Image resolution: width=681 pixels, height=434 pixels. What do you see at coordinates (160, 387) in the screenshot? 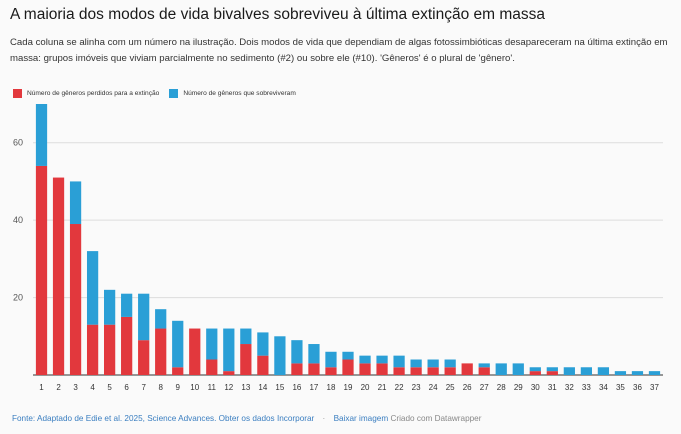
I see `x-tick-label-8: 8` at bounding box center [160, 387].